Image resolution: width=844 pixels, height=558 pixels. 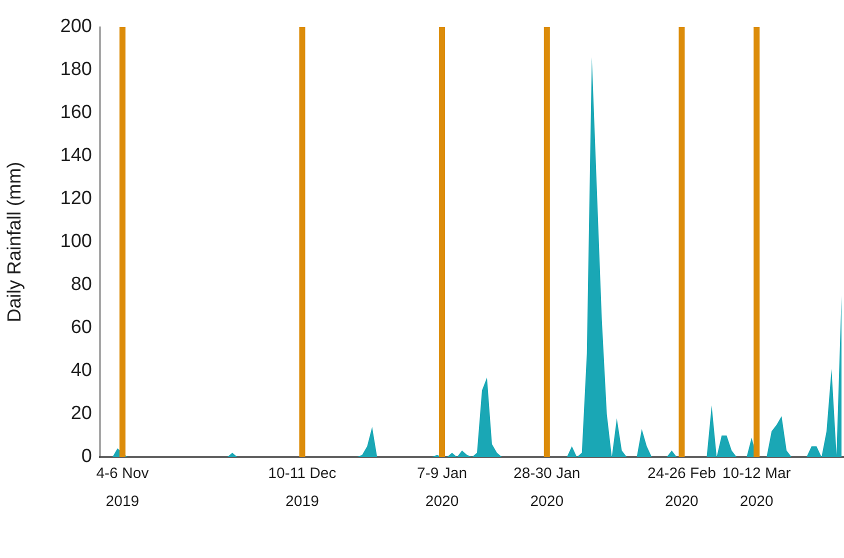 I want to click on x-tick-label: 24-26 Feb 2020, so click(x=682, y=487).